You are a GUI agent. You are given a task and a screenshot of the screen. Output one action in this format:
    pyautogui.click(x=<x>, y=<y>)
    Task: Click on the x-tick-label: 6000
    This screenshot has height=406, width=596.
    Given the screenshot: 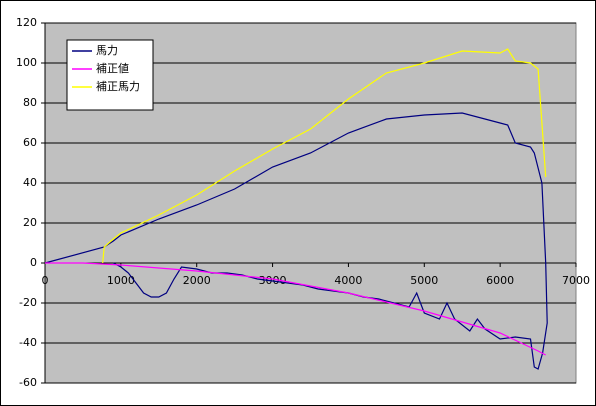 What is the action you would take?
    pyautogui.click(x=500, y=280)
    